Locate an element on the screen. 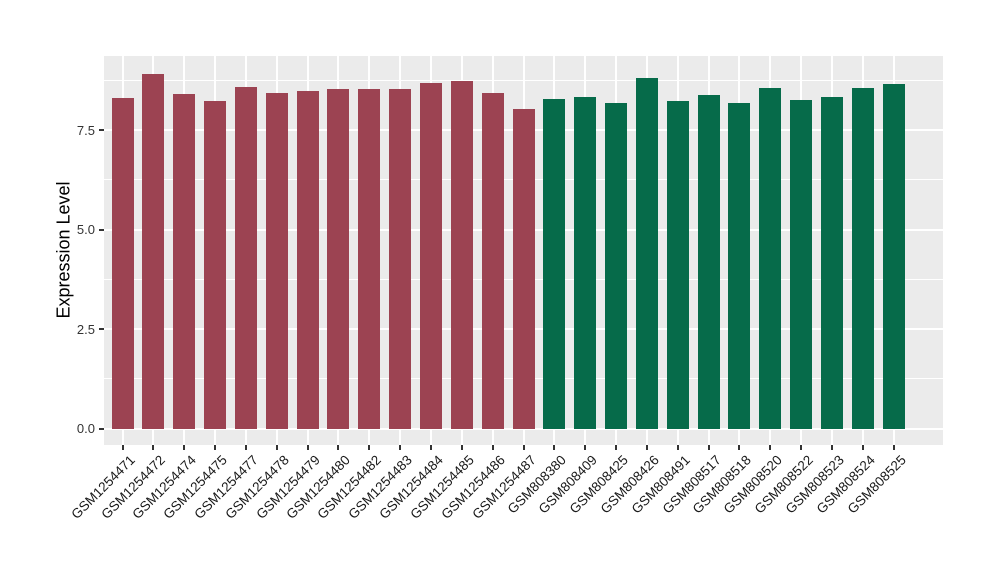 The width and height of the screenshot is (1000, 580). bar-GSM808525 is located at coordinates (893, 256).